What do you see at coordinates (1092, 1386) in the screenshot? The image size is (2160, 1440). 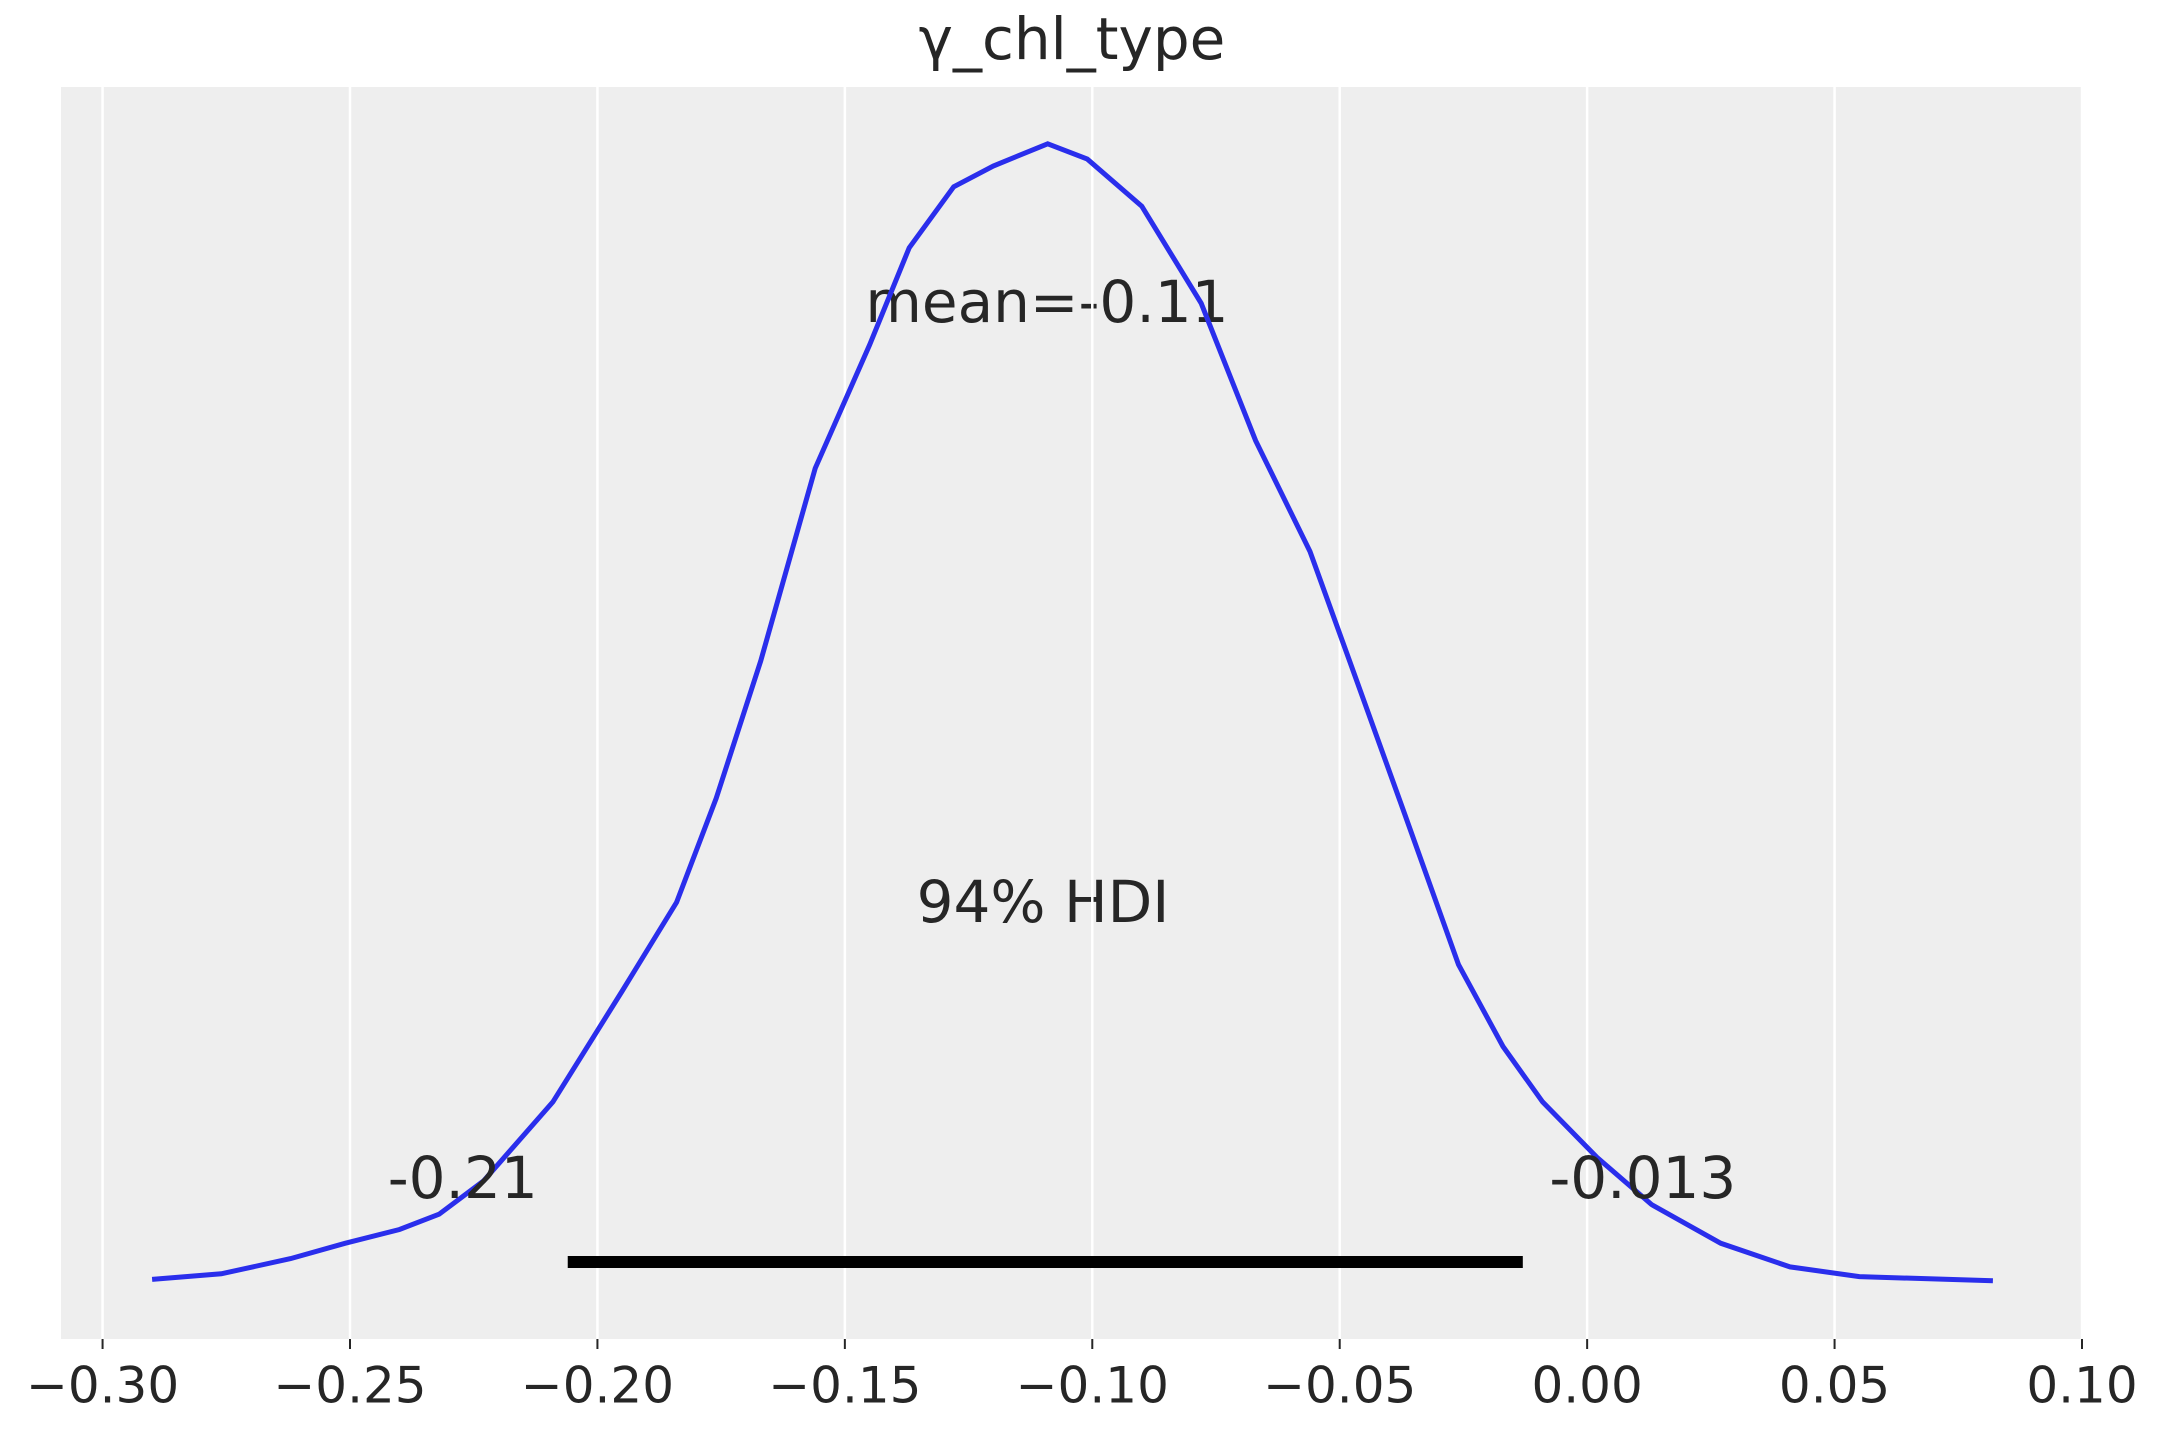 I see `x-tick-label: −0.10` at bounding box center [1092, 1386].